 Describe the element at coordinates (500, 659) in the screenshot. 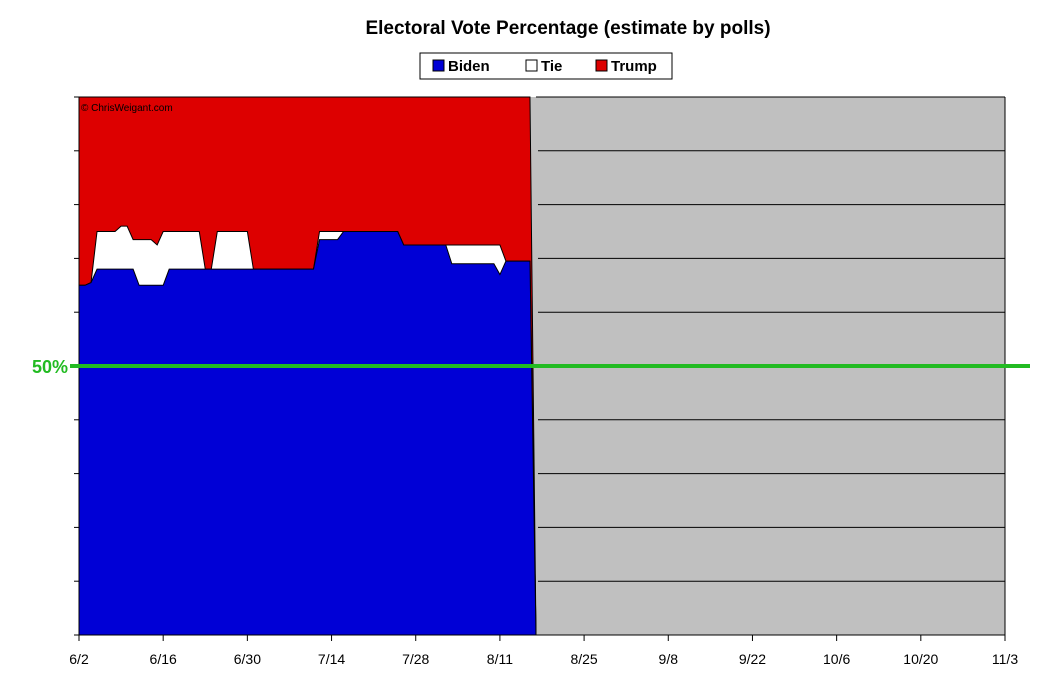

I see `x-tick-label: 8/11` at that location.